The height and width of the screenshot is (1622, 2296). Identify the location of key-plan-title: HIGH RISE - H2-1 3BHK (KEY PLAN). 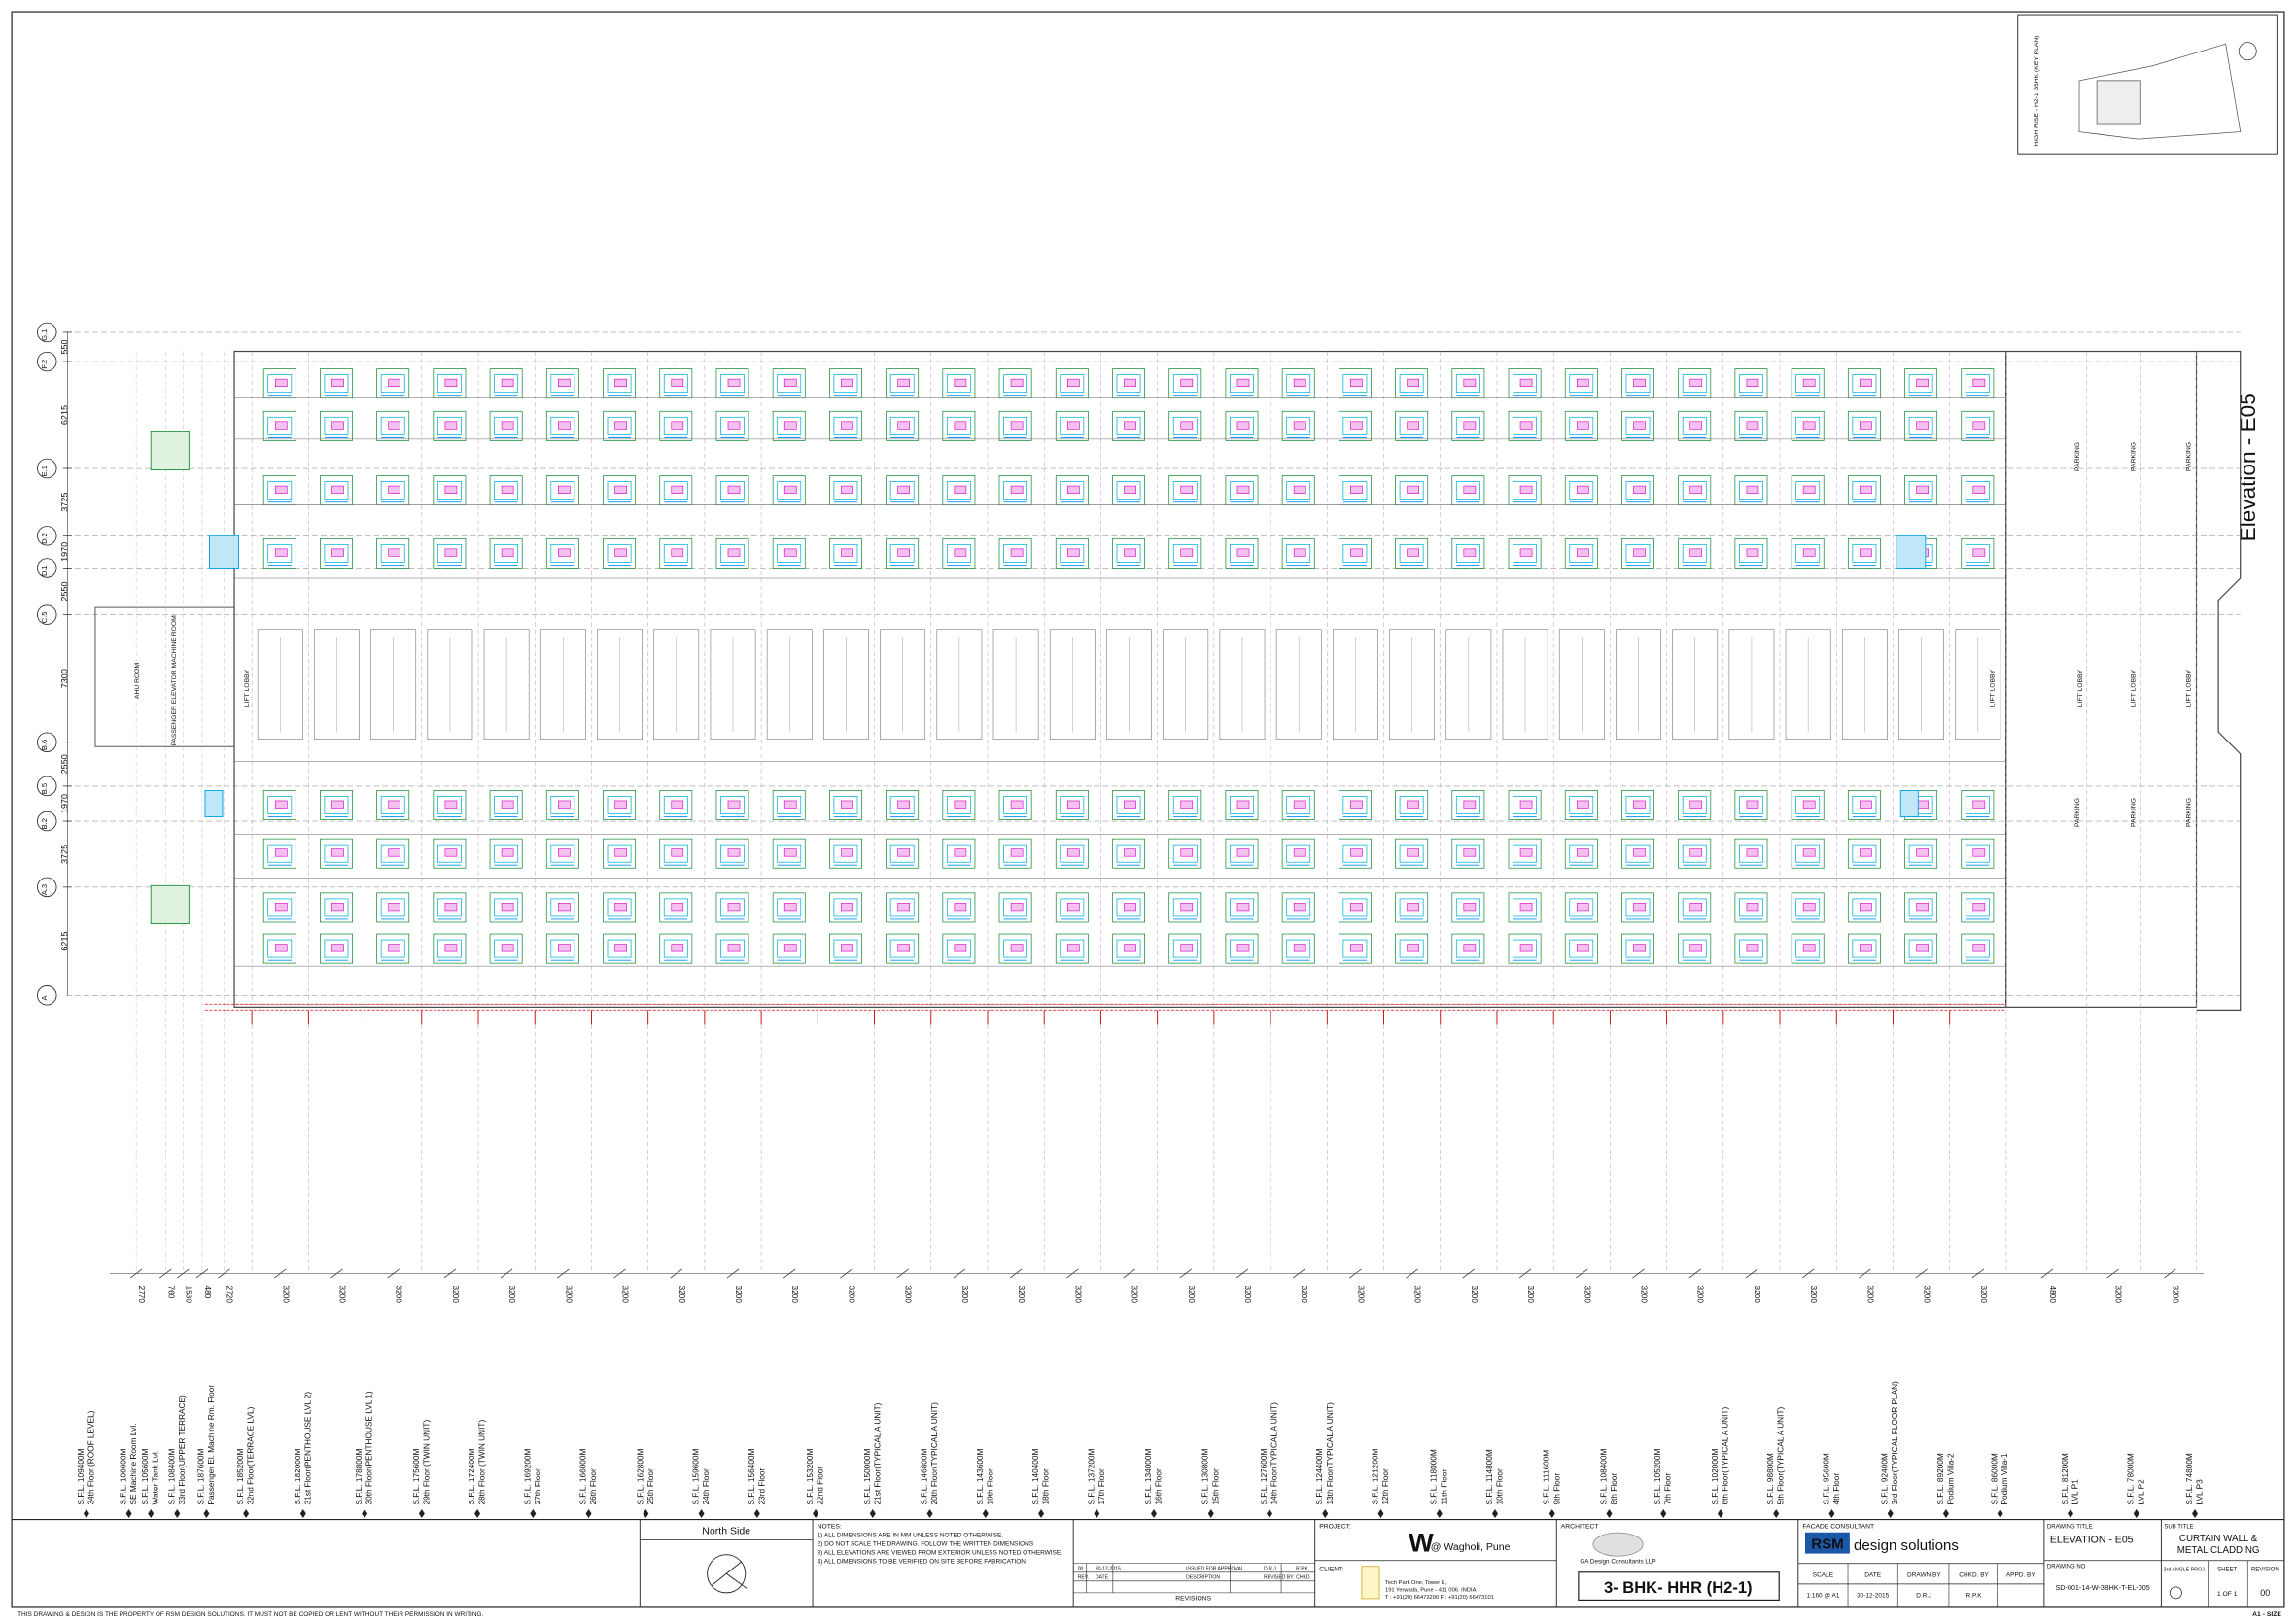
(2037, 91).